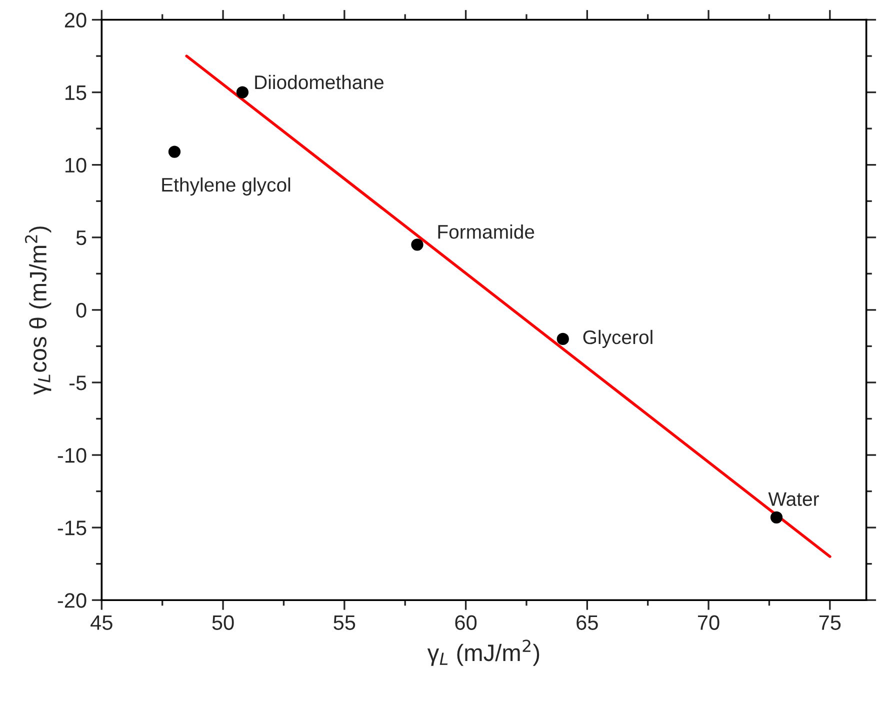 This screenshot has height=706, width=884. What do you see at coordinates (709, 622) in the screenshot?
I see `x-tick-label: 70` at bounding box center [709, 622].